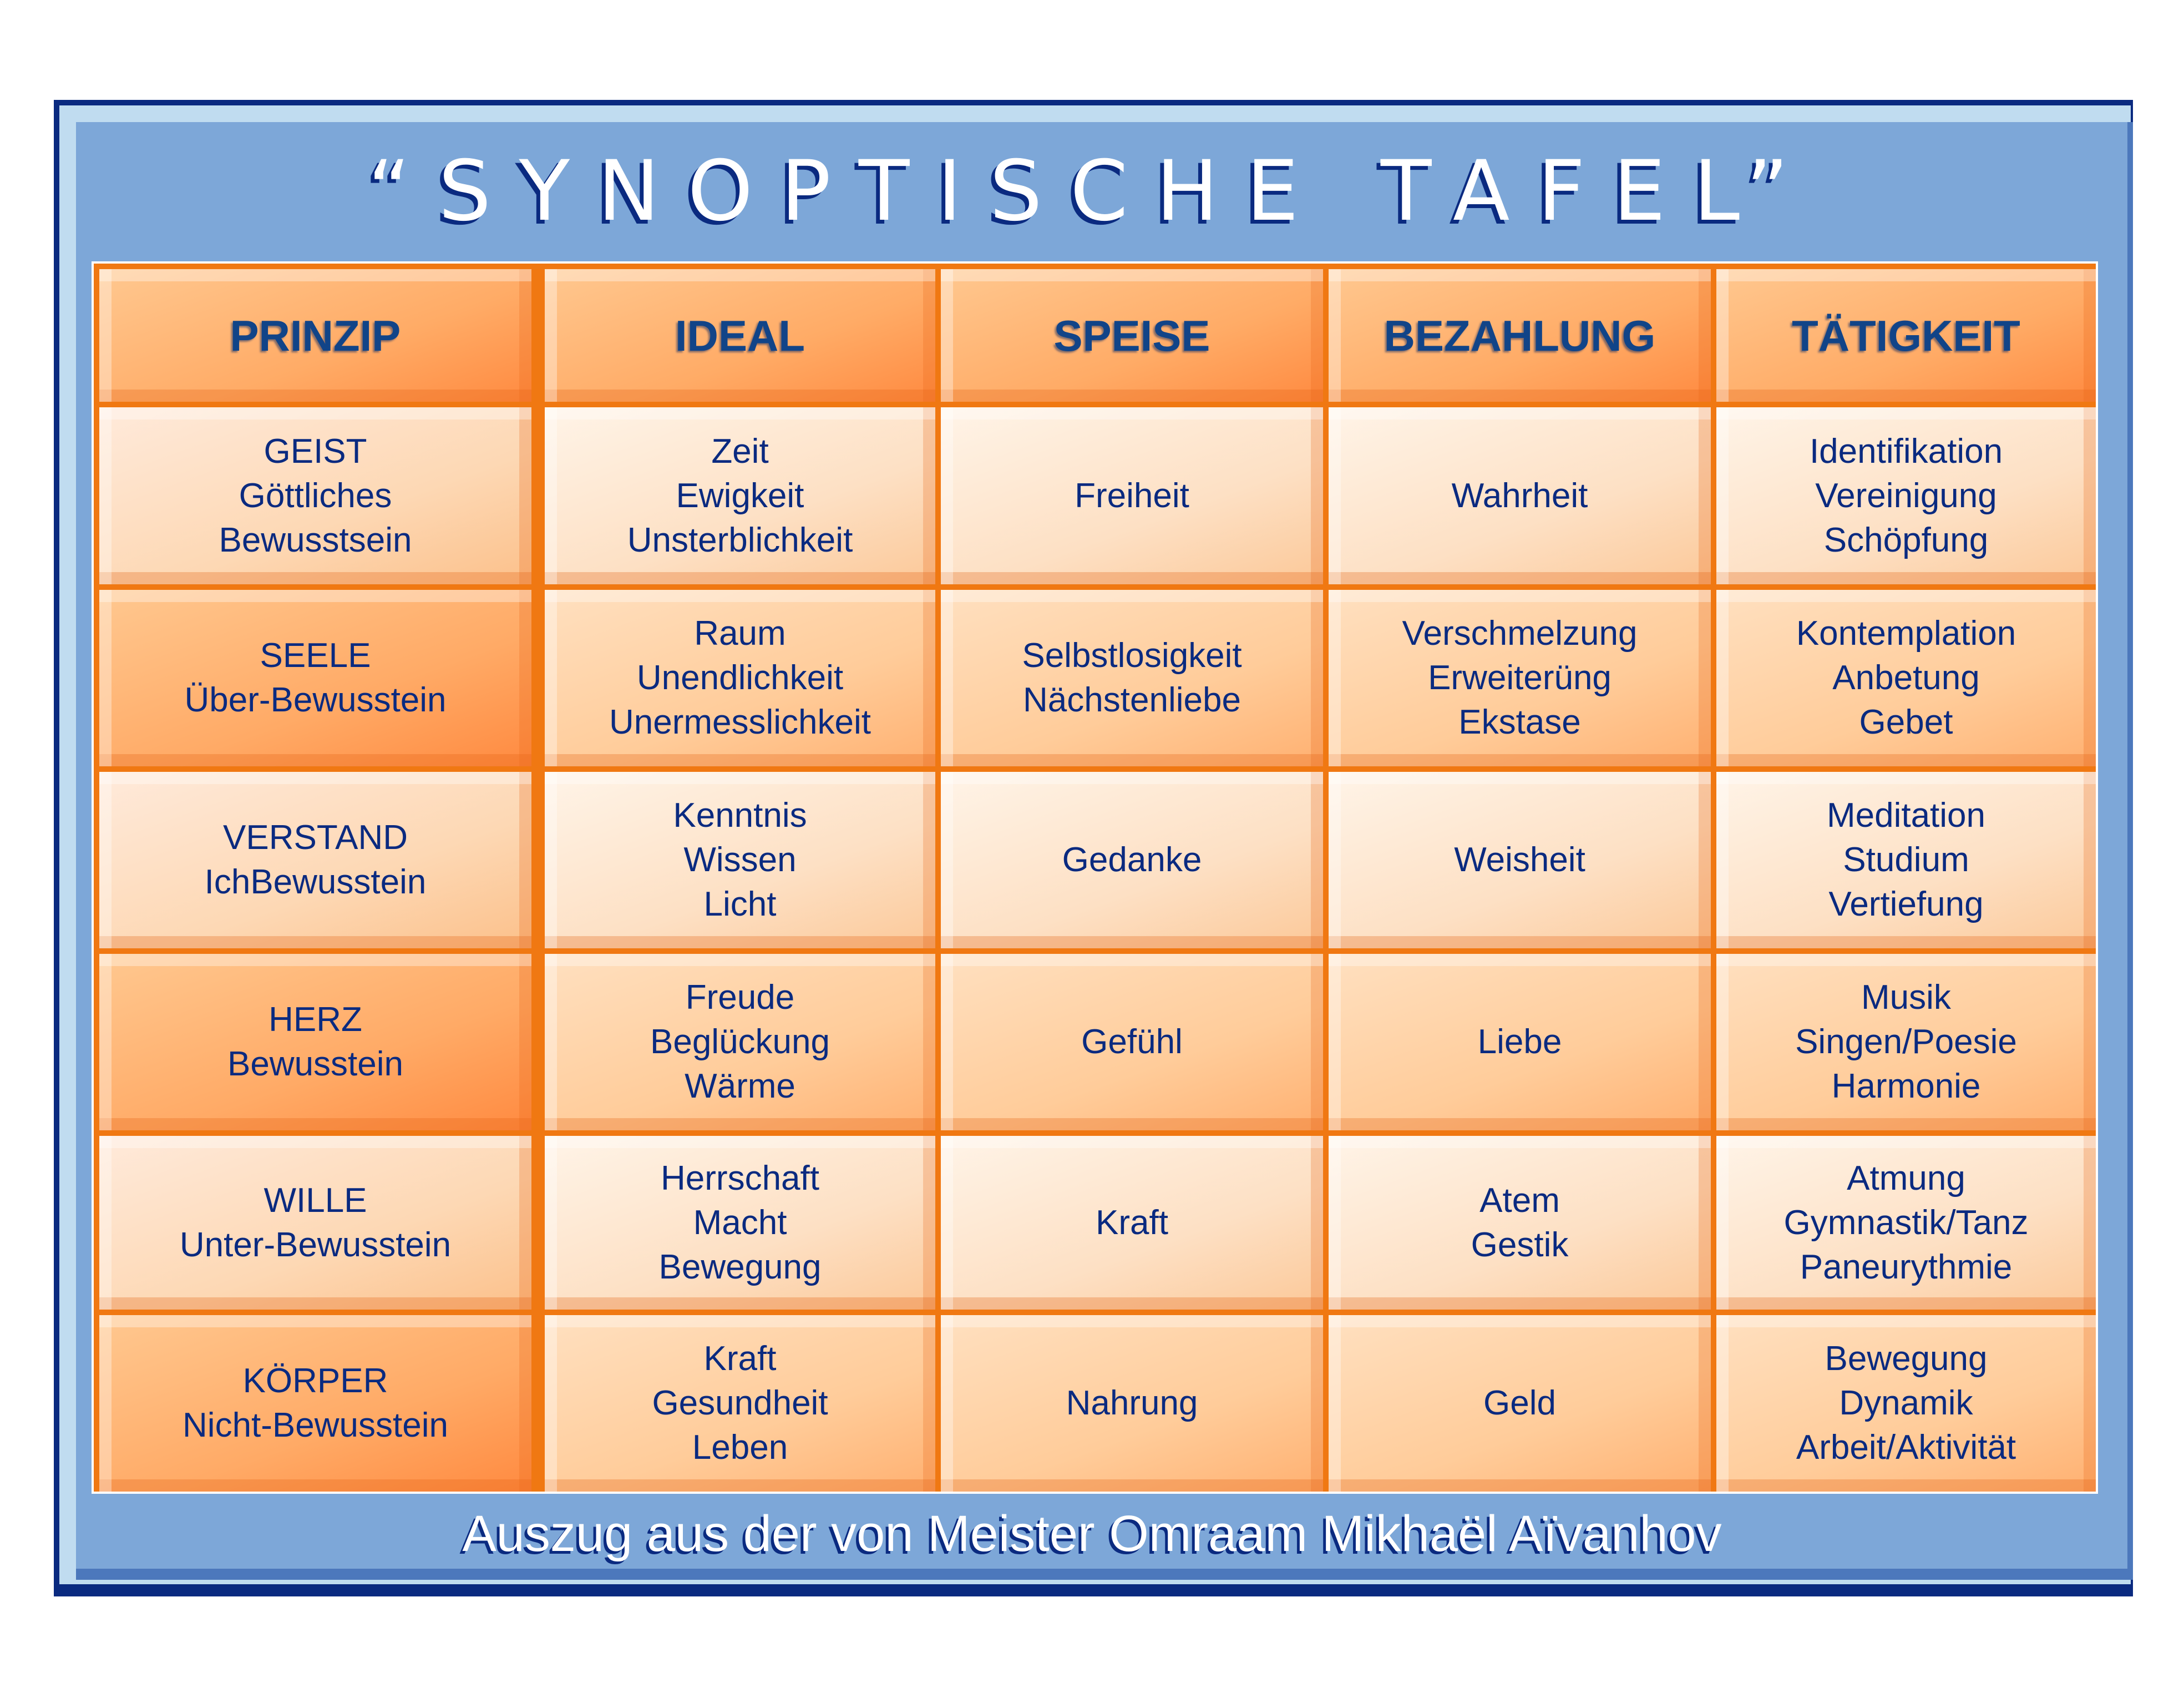 This screenshot has width=2184, height=1688. Describe the element at coordinates (1520, 495) in the screenshot. I see `table-cell: Wahrheit` at that location.